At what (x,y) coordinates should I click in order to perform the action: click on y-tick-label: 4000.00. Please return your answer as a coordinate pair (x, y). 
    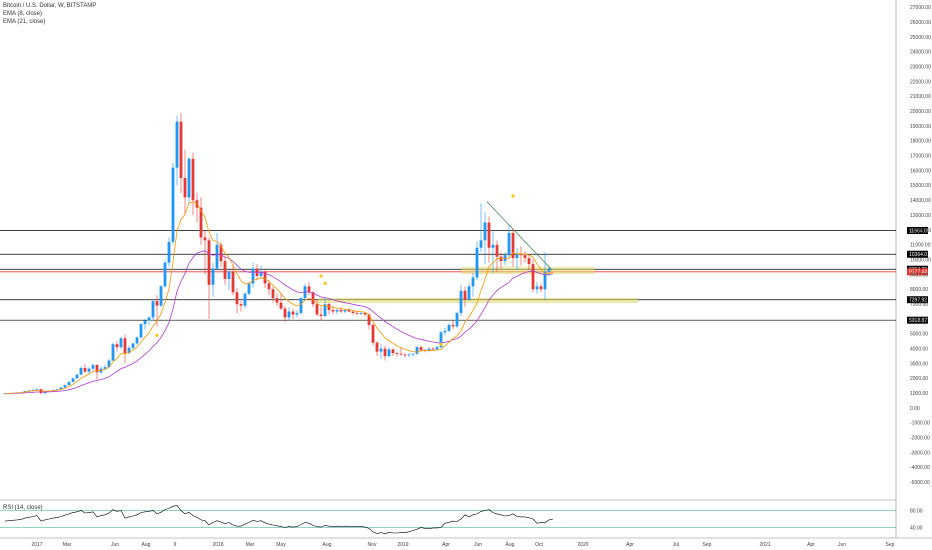
    Looking at the image, I should click on (919, 349).